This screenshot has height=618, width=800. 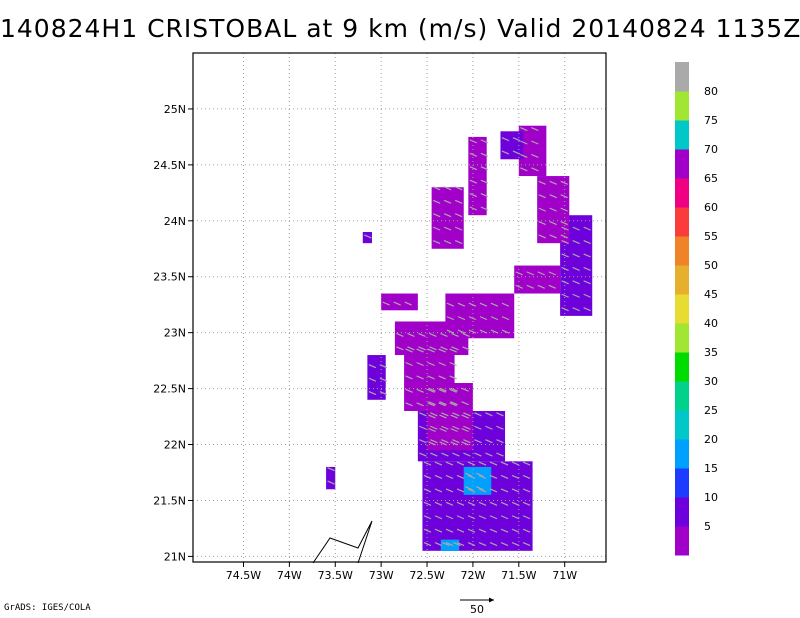 What do you see at coordinates (472, 575) in the screenshot?
I see `x-tick-label: 72W` at bounding box center [472, 575].